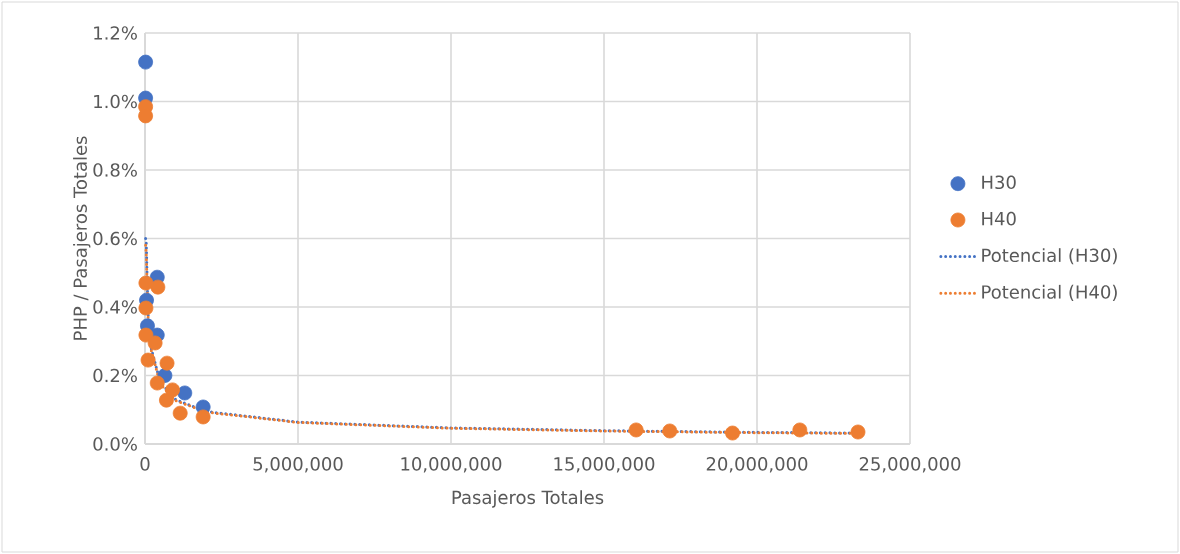 The image size is (1180, 554). I want to click on x-tick-label: 0, so click(145, 464).